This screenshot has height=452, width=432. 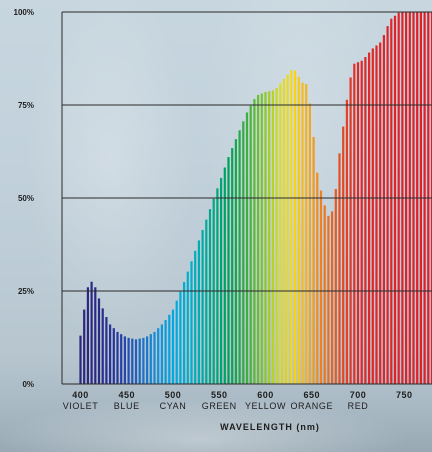 What do you see at coordinates (311, 406) in the screenshot?
I see `x-tick-color-name: ORANGE` at bounding box center [311, 406].